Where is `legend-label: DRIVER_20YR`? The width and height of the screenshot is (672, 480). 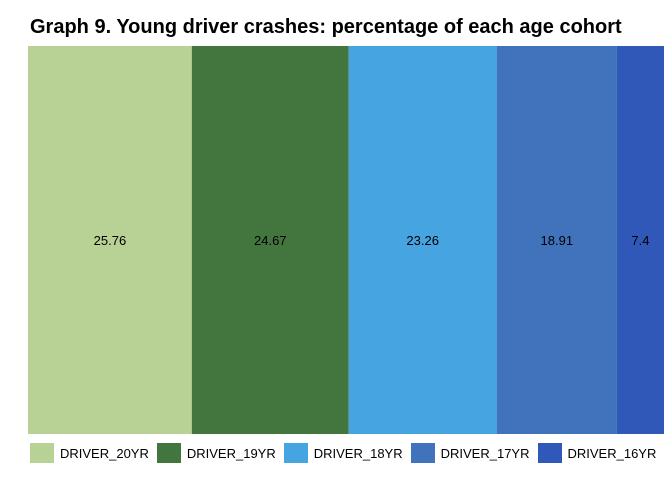 legend-label: DRIVER_20YR is located at coordinates (104, 453).